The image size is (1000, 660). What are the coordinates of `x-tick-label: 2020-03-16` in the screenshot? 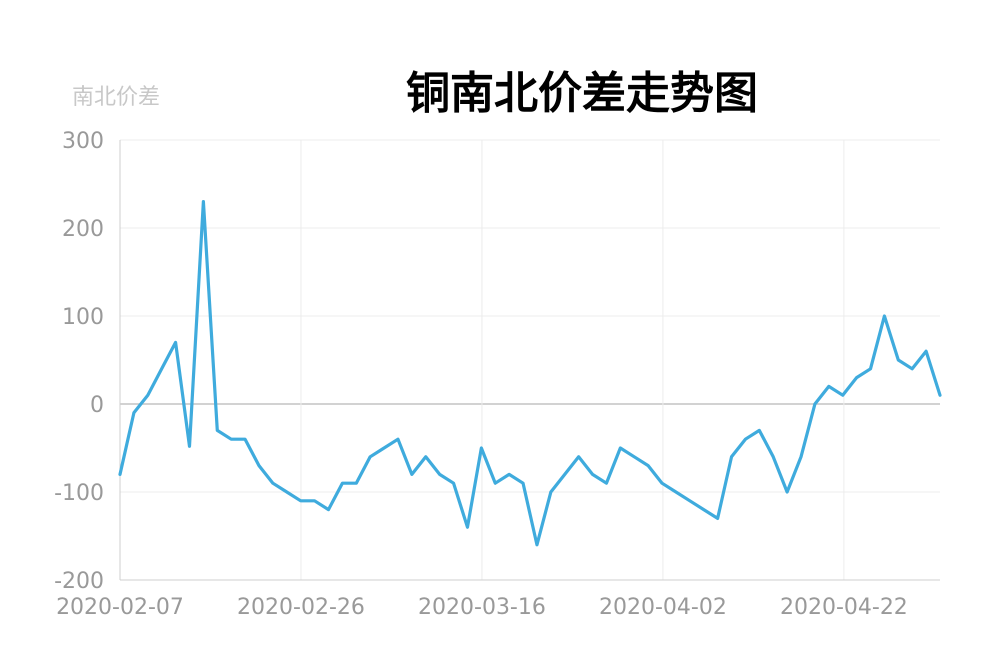 It's located at (482, 607).